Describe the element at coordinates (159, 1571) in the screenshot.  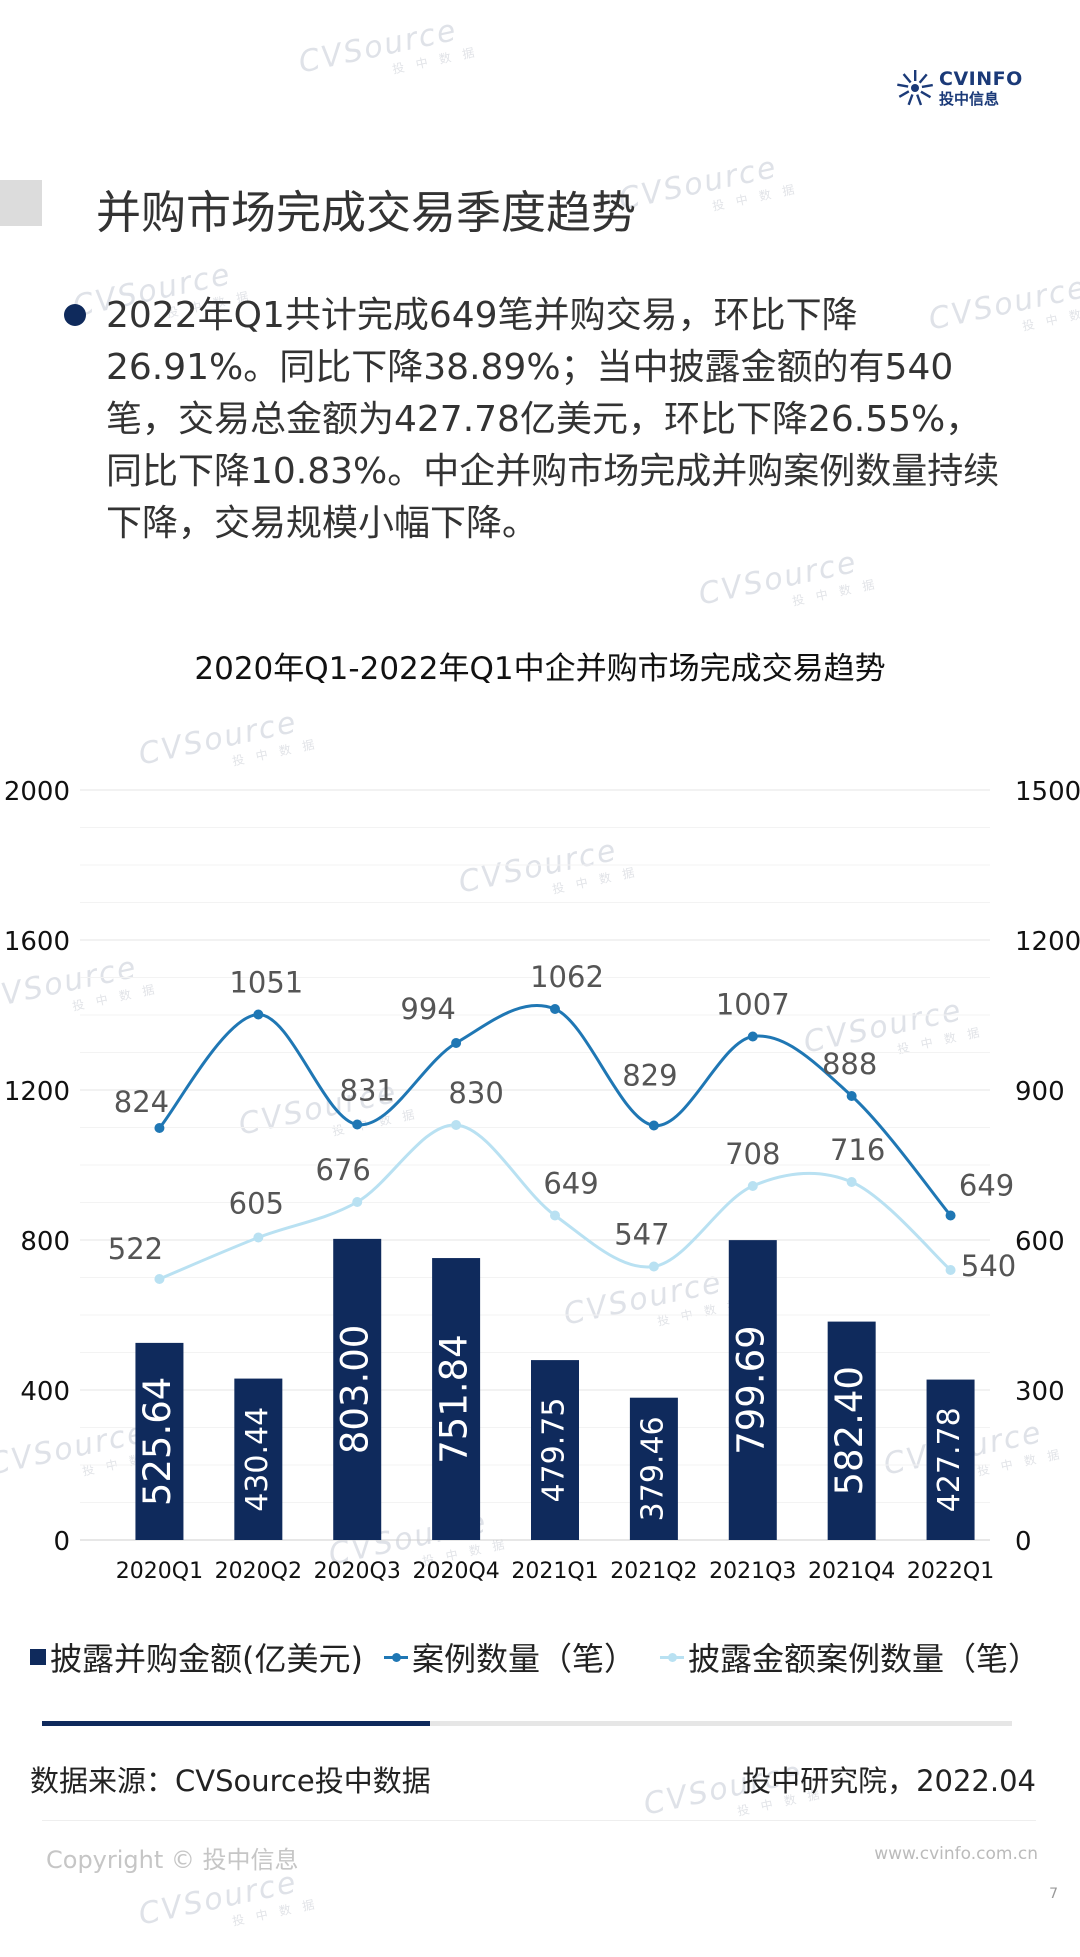
I see `x-axis-tick-label: 2020Q1` at that location.